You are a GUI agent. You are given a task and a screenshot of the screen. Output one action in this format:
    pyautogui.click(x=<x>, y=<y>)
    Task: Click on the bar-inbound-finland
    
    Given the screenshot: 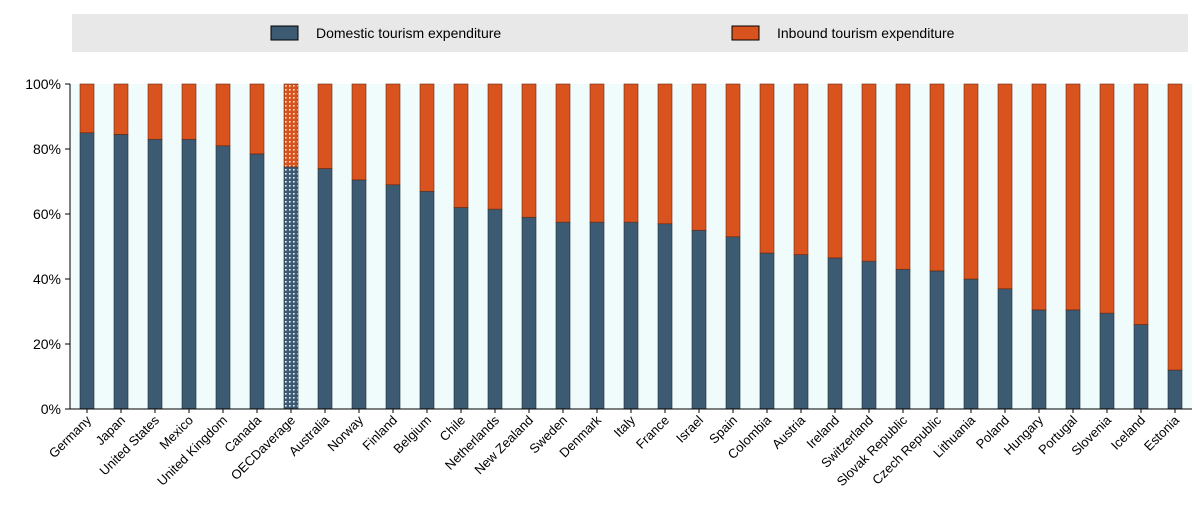 What is the action you would take?
    pyautogui.click(x=393, y=134)
    